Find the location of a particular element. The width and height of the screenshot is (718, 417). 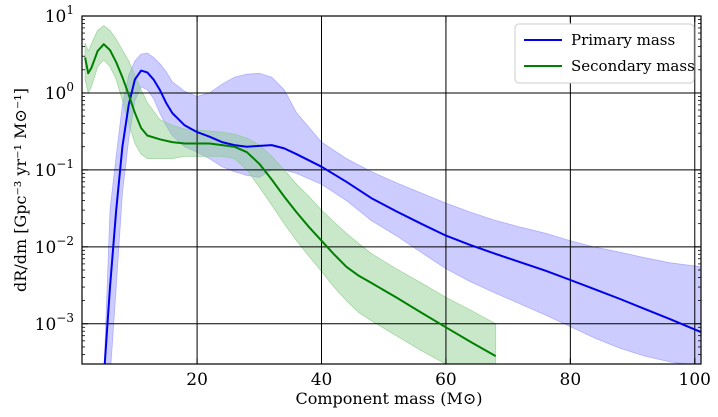

x-tick-label: 20 is located at coordinates (197, 380).